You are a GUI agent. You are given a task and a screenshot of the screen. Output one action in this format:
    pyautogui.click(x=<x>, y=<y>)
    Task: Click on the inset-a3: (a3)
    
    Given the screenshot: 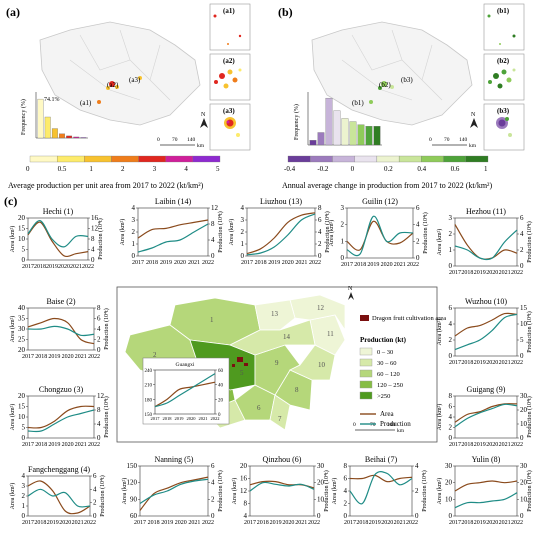 What is the action you would take?
    pyautogui.click(x=230, y=127)
    